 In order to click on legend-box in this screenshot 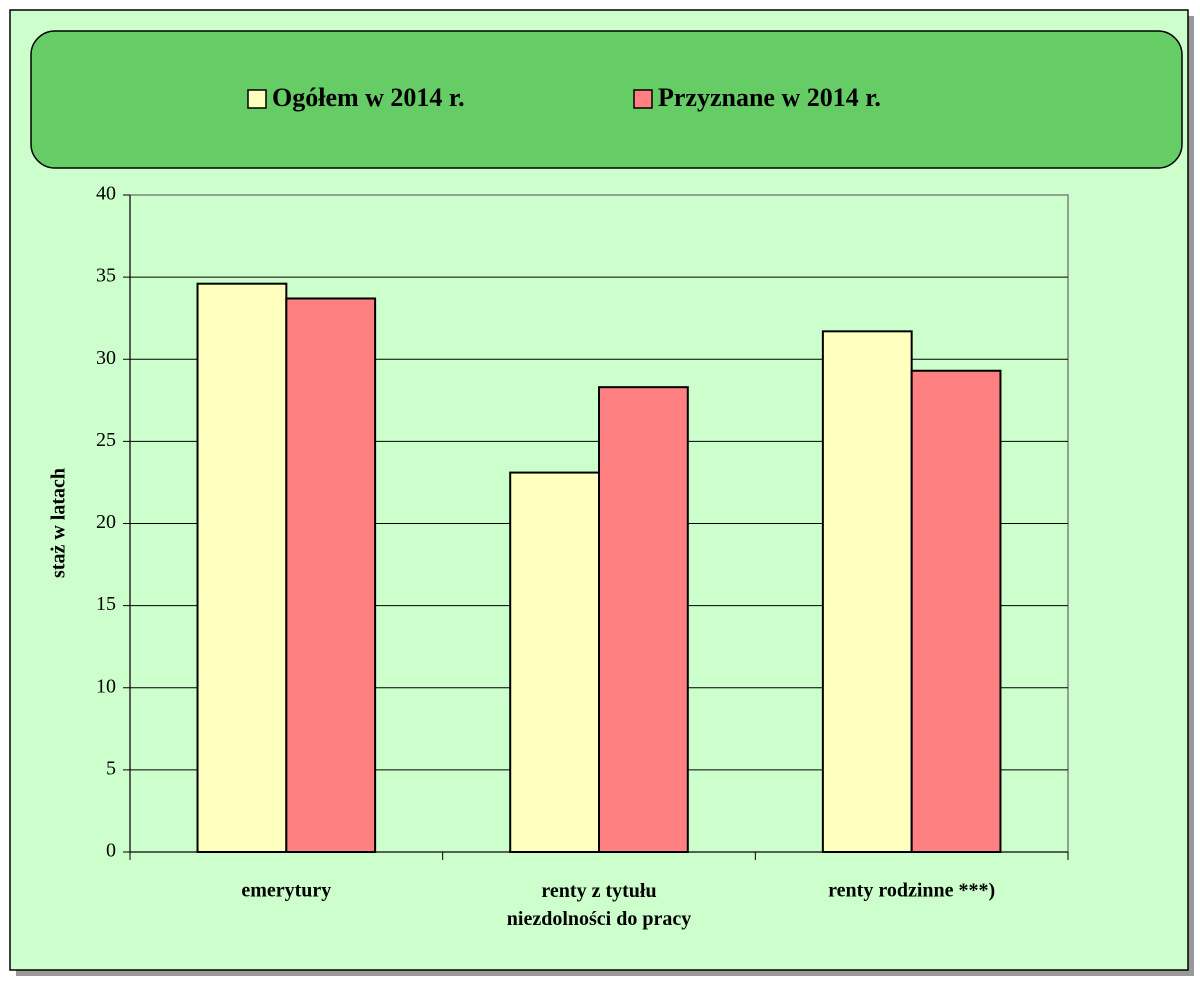, I will do `click(606, 99)`.